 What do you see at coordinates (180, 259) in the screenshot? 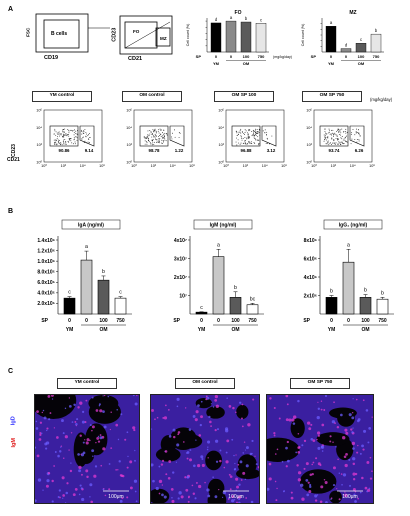
I see `y-tick-label: 3x10⁷` at bounding box center [180, 259].